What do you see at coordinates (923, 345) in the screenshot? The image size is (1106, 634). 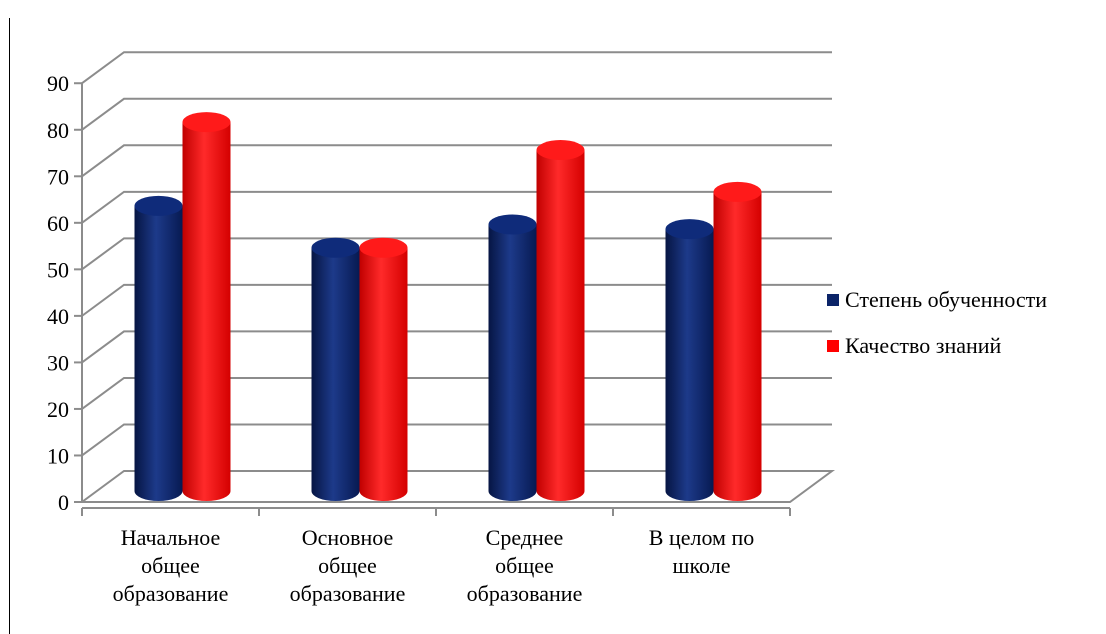 I see `legend-label: Качество знаний` at bounding box center [923, 345].